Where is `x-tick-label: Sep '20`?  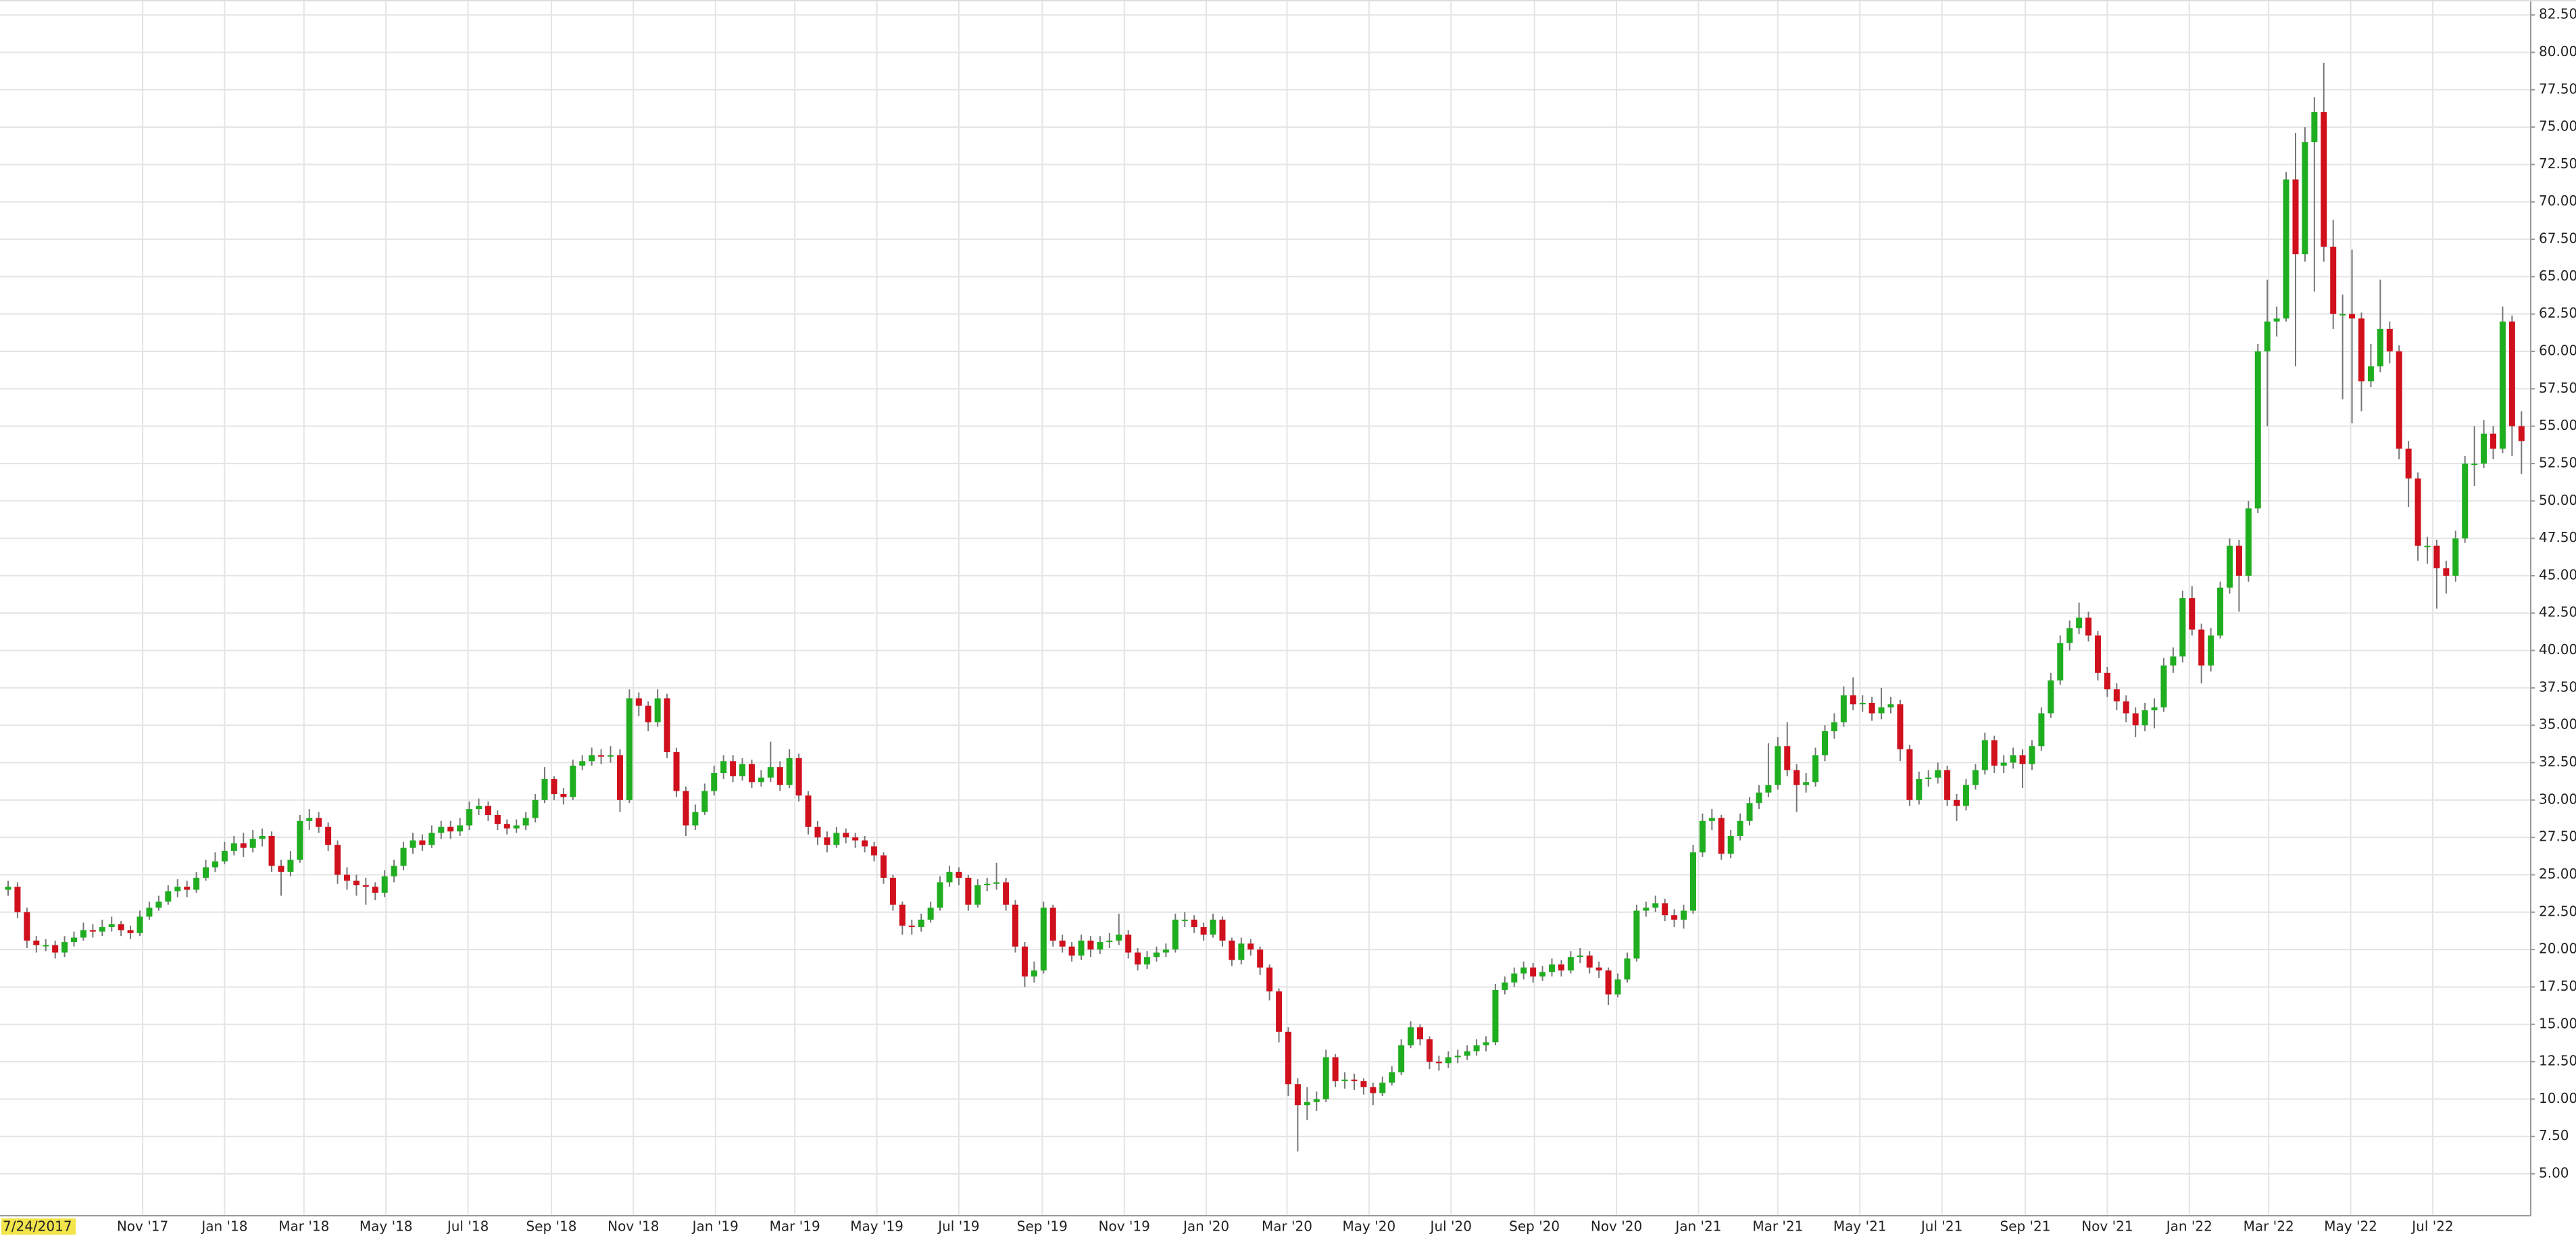
x-tick-label: Sep '20 is located at coordinates (1535, 1226).